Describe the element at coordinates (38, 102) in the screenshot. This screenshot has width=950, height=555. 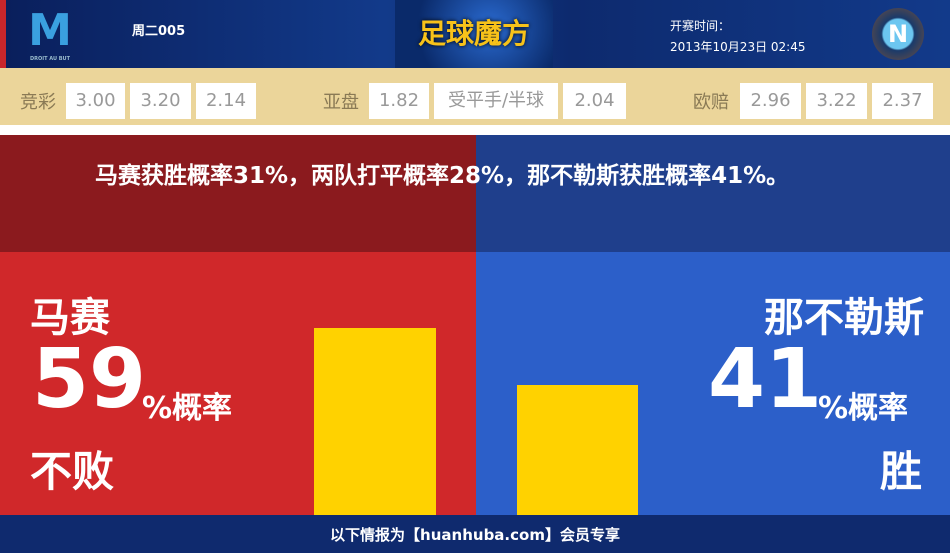
I see `jingcai-label: 竞彩` at that location.